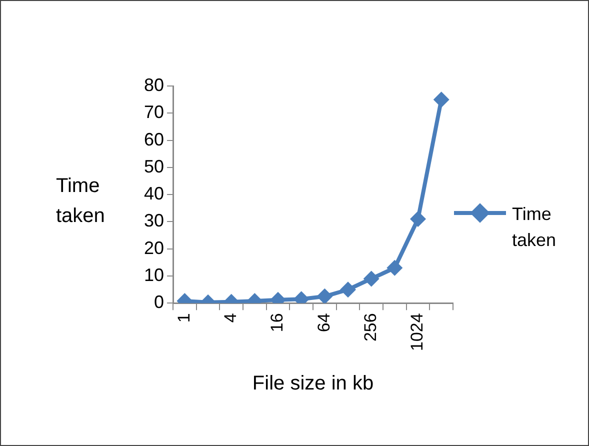 Image resolution: width=589 pixels, height=446 pixels. I want to click on y-tick-label: 50, so click(154, 166).